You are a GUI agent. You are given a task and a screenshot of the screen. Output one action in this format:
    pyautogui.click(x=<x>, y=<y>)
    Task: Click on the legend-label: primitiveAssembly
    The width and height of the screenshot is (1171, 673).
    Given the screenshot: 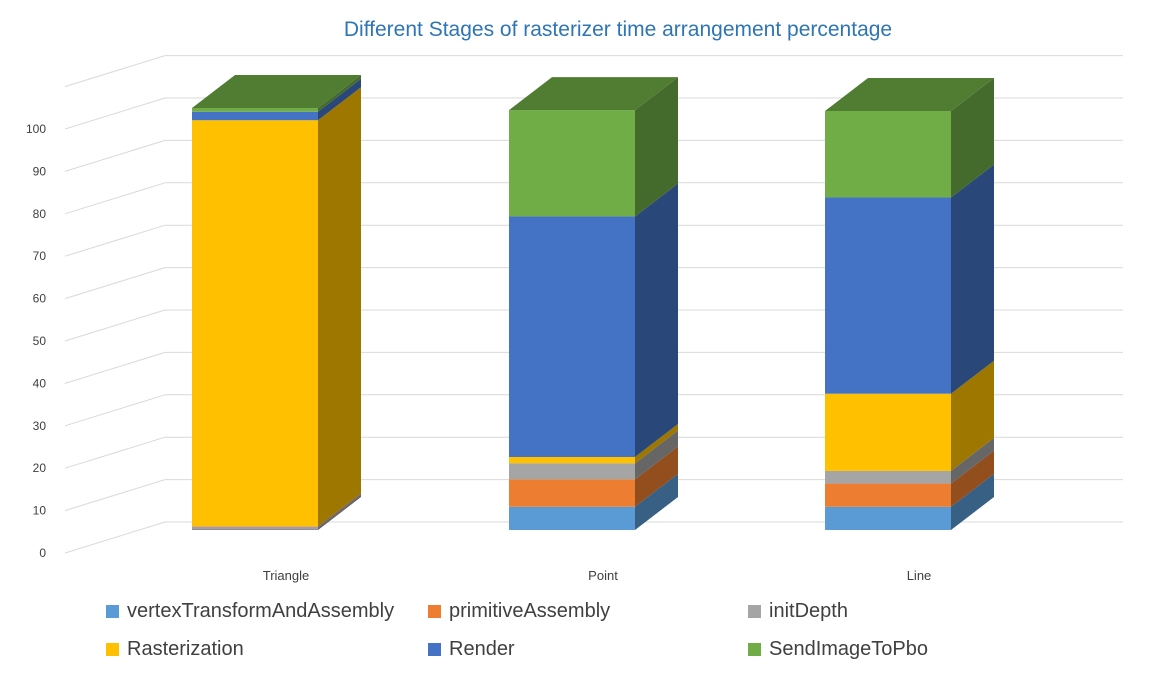 What is the action you would take?
    pyautogui.click(x=530, y=610)
    